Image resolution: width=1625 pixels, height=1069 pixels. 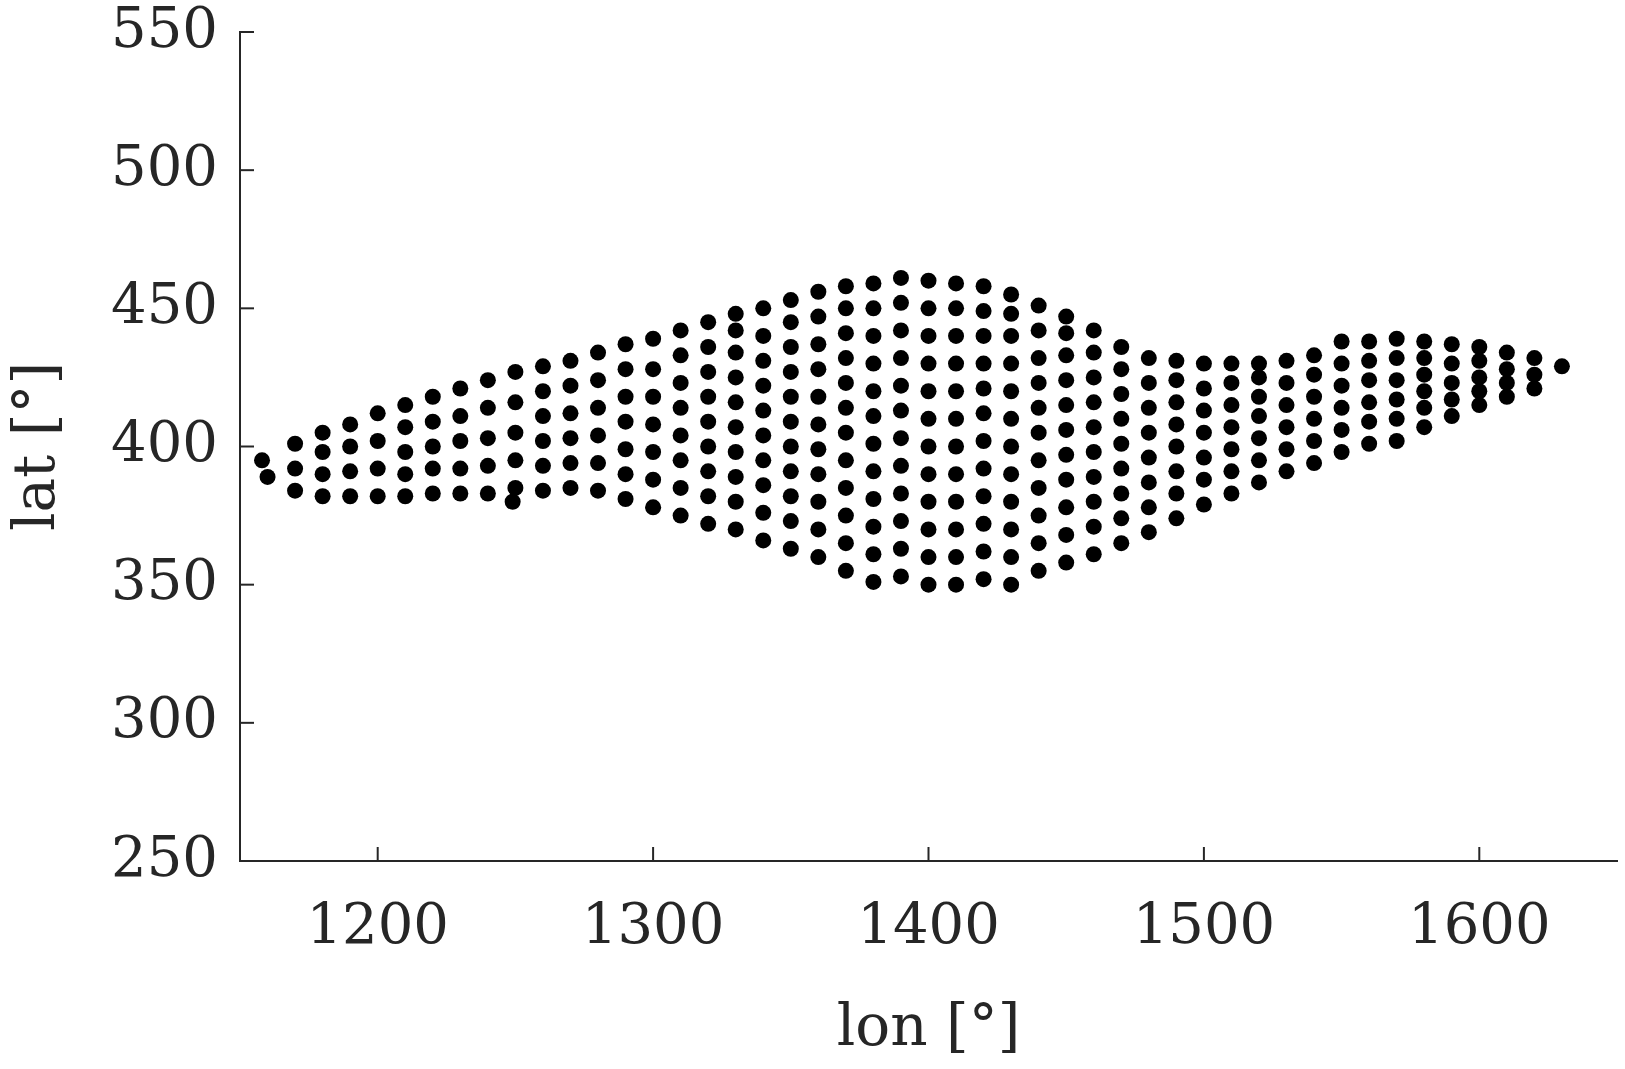 What do you see at coordinates (377, 924) in the screenshot?
I see `x-tick-label: 1200` at bounding box center [377, 924].